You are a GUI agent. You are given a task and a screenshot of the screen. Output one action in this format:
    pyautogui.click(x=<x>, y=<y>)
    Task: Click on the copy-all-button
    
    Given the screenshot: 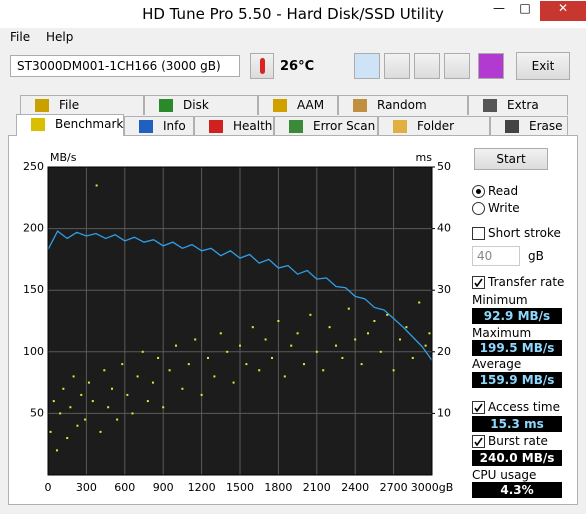 What is the action you would take?
    pyautogui.click(x=397, y=66)
    